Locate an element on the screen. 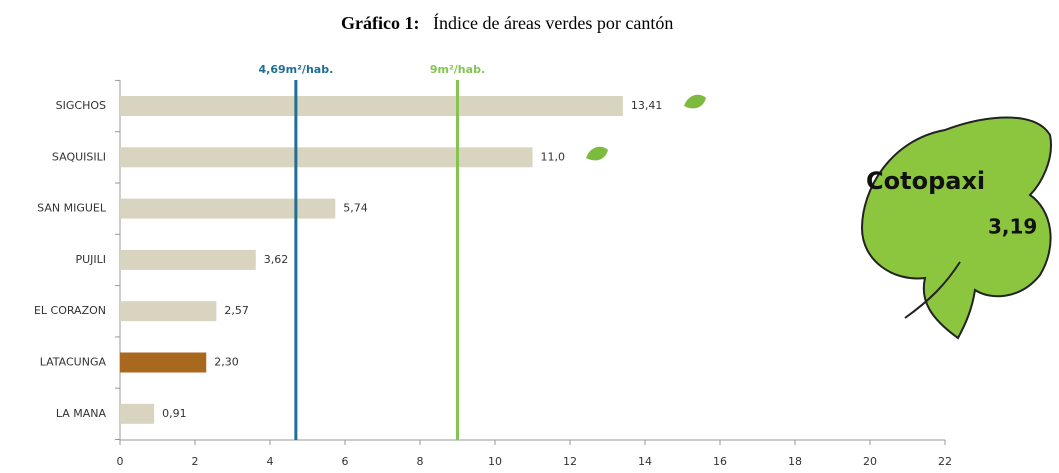 The height and width of the screenshot is (473, 1059). x-tick-label: 12 is located at coordinates (570, 461).